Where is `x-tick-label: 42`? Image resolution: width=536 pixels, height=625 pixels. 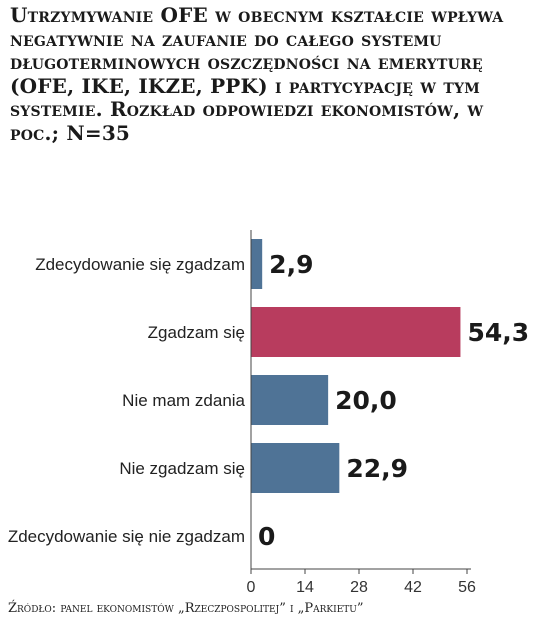
x-tick-label: 42 is located at coordinates (413, 587).